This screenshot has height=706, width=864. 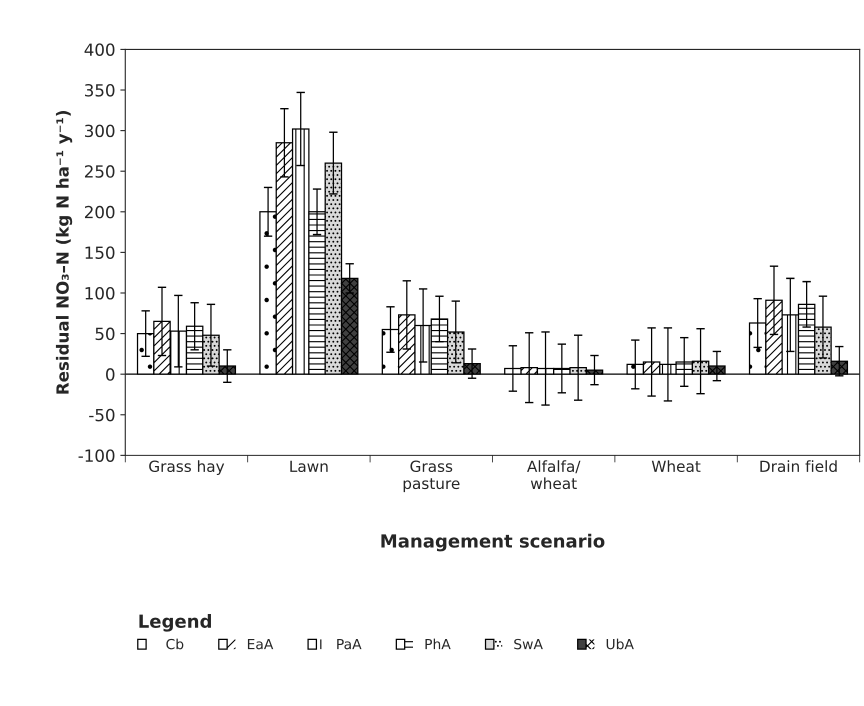 What do you see at coordinates (798, 466) in the screenshot?
I see `x-tick-label: Drain field` at bounding box center [798, 466].